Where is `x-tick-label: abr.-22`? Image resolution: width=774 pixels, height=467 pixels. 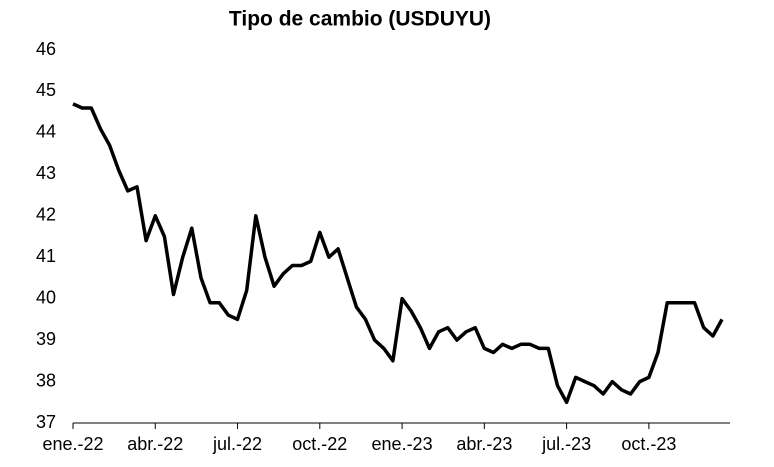
x-tick-label: abr.-22 is located at coordinates (155, 444).